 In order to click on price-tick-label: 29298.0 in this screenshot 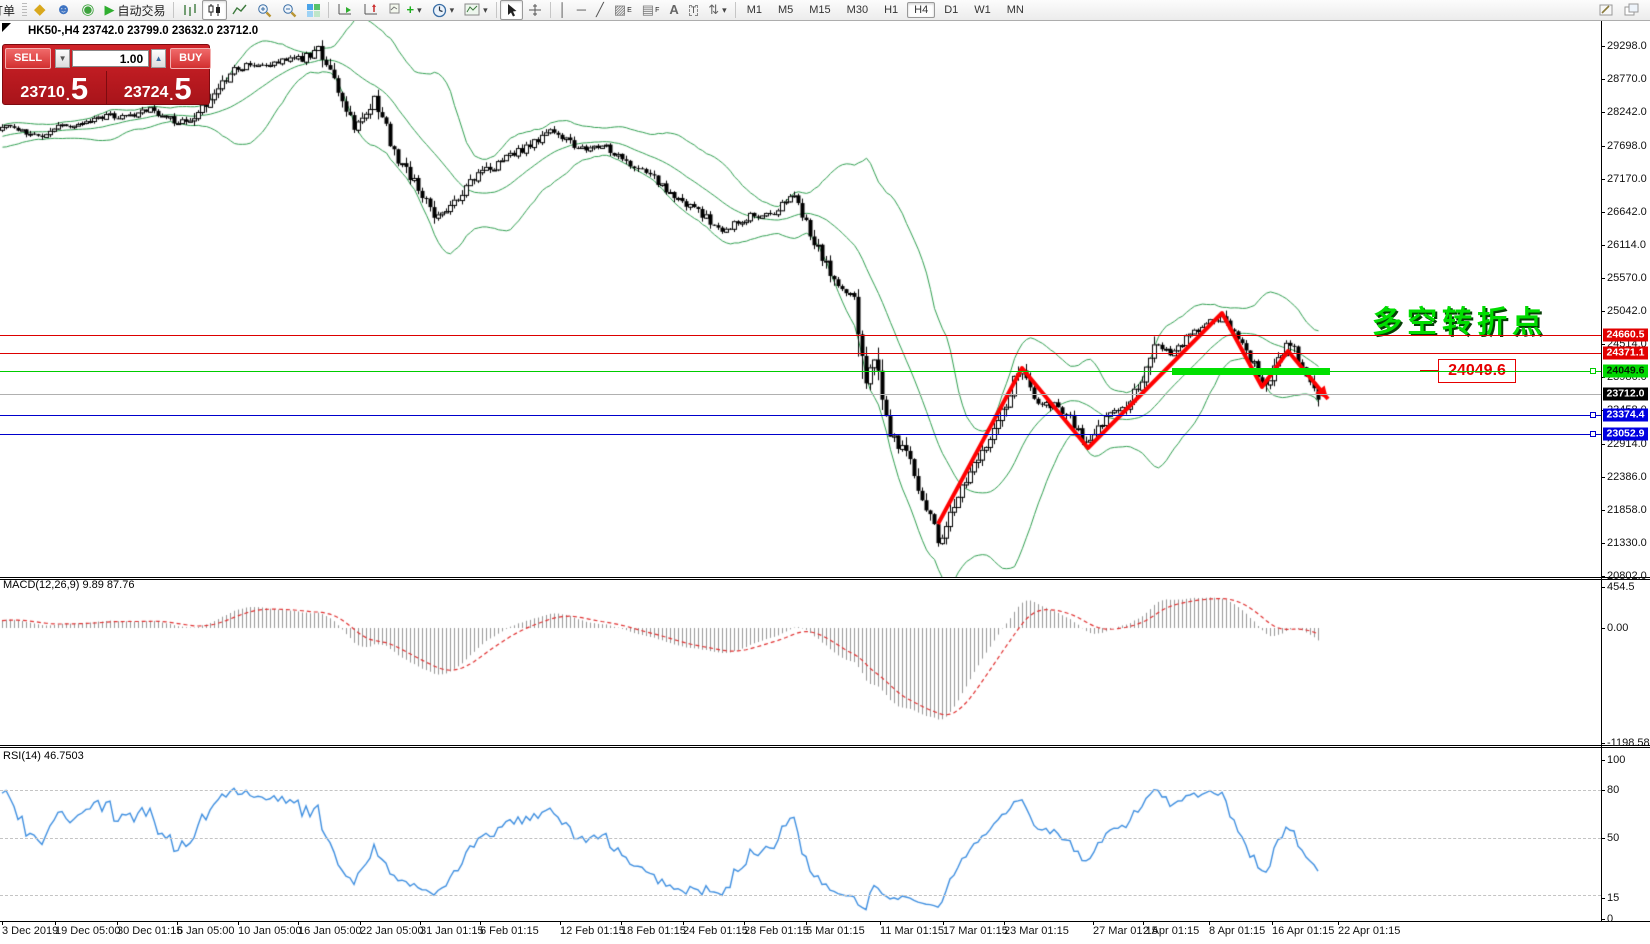, I will do `click(1627, 46)`.